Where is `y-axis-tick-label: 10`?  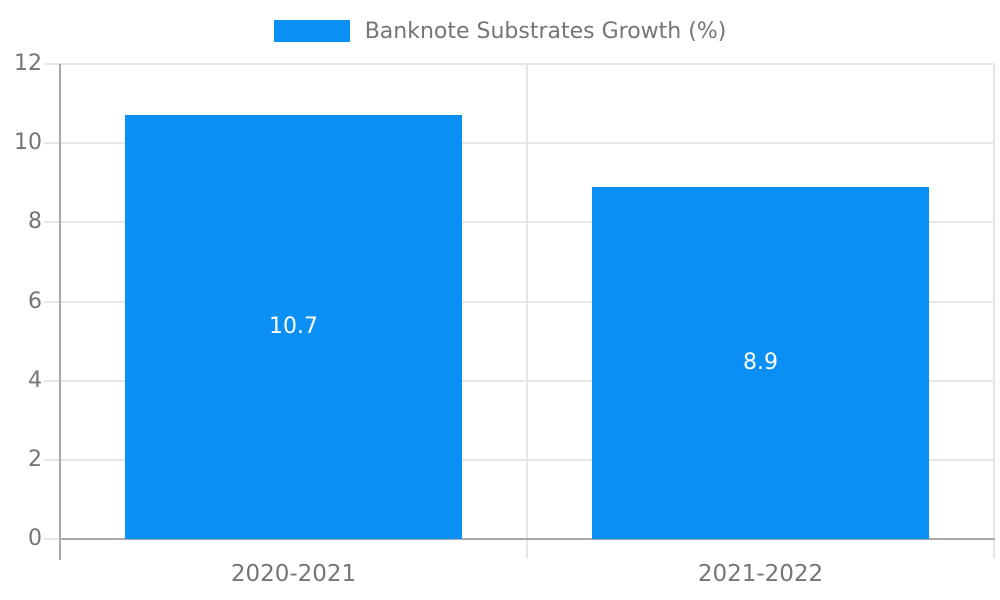
y-axis-tick-label: 10 is located at coordinates (28, 143).